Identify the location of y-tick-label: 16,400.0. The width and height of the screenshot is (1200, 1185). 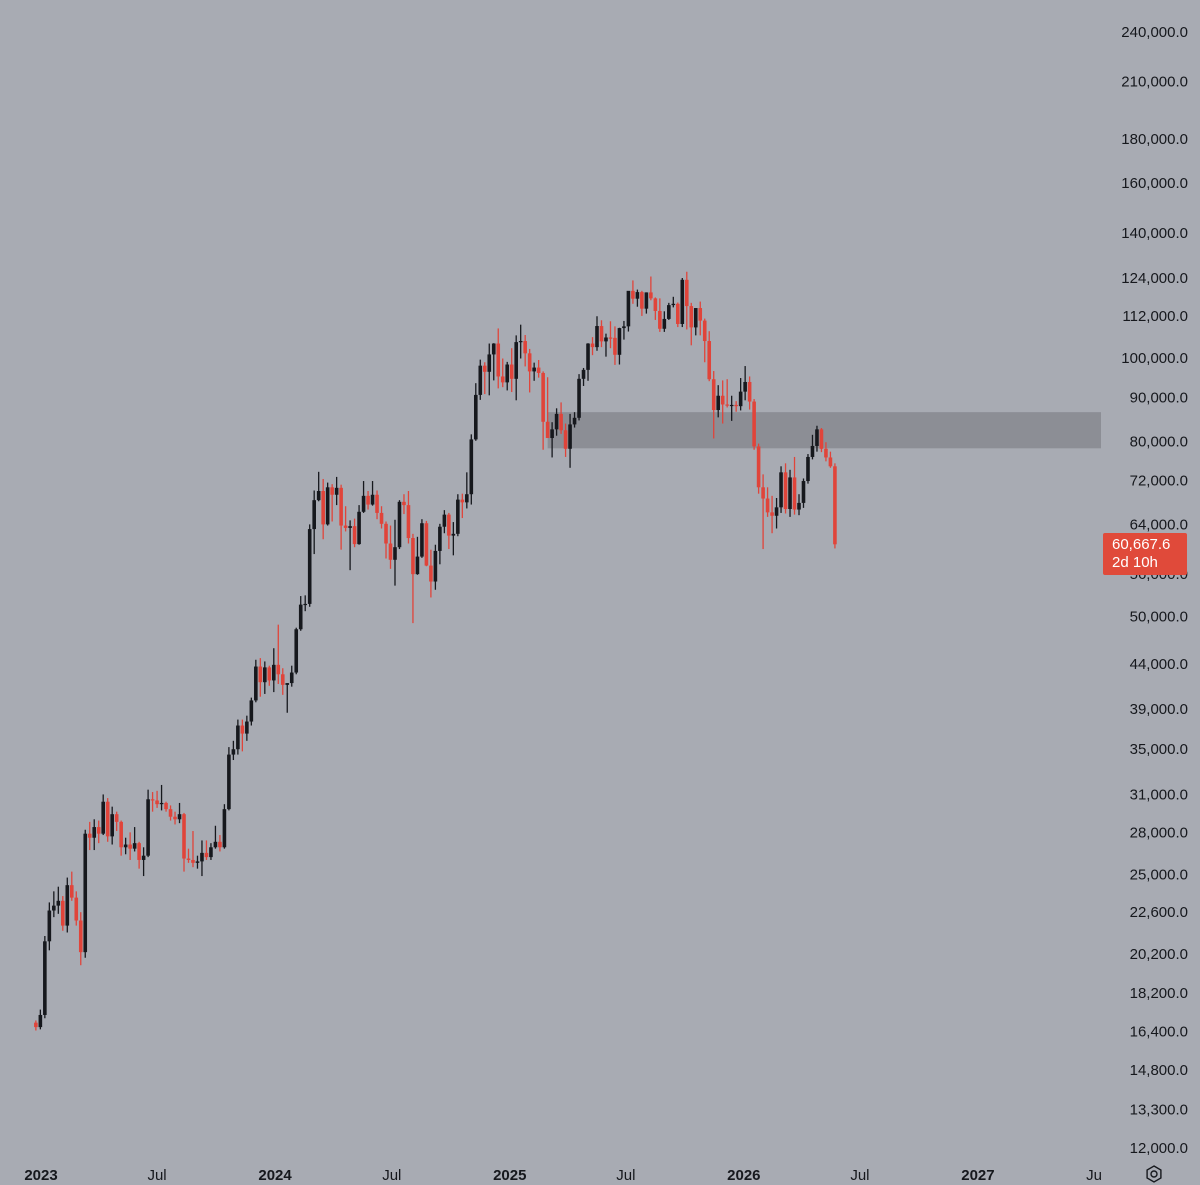
(1159, 1032).